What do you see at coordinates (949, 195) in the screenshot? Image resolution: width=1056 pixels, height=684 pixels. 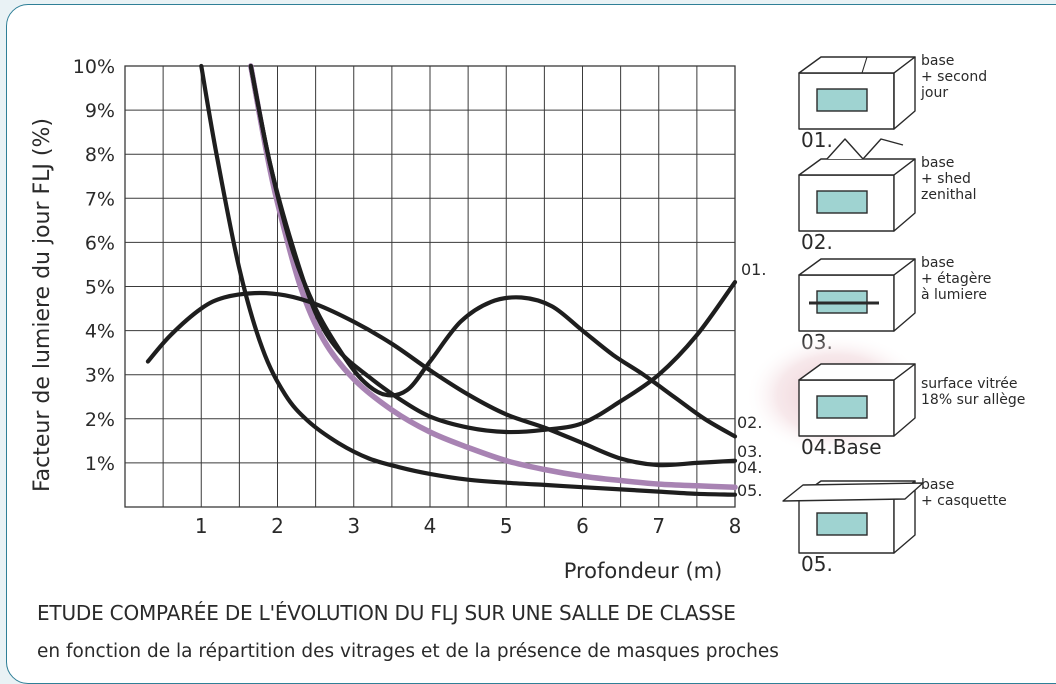 I see `legend-item-text: zenithal` at bounding box center [949, 195].